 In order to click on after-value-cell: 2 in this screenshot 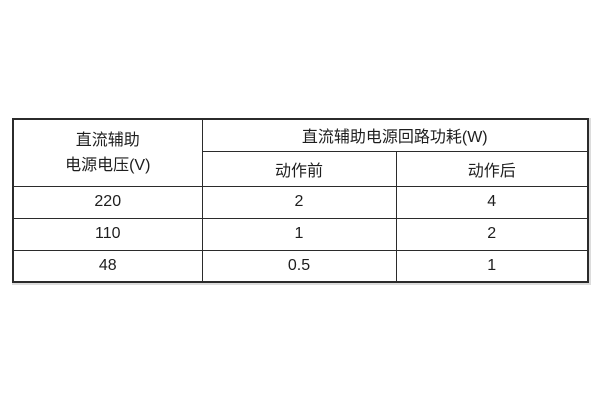, I will do `click(492, 234)`.